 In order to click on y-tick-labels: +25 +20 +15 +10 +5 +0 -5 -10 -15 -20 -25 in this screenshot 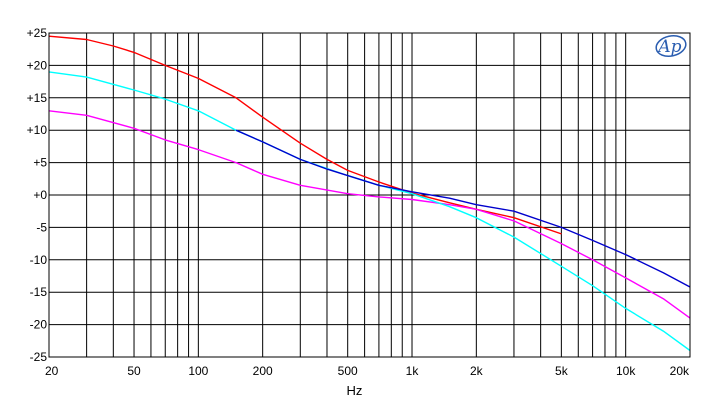, I will do `click(37, 195)`.